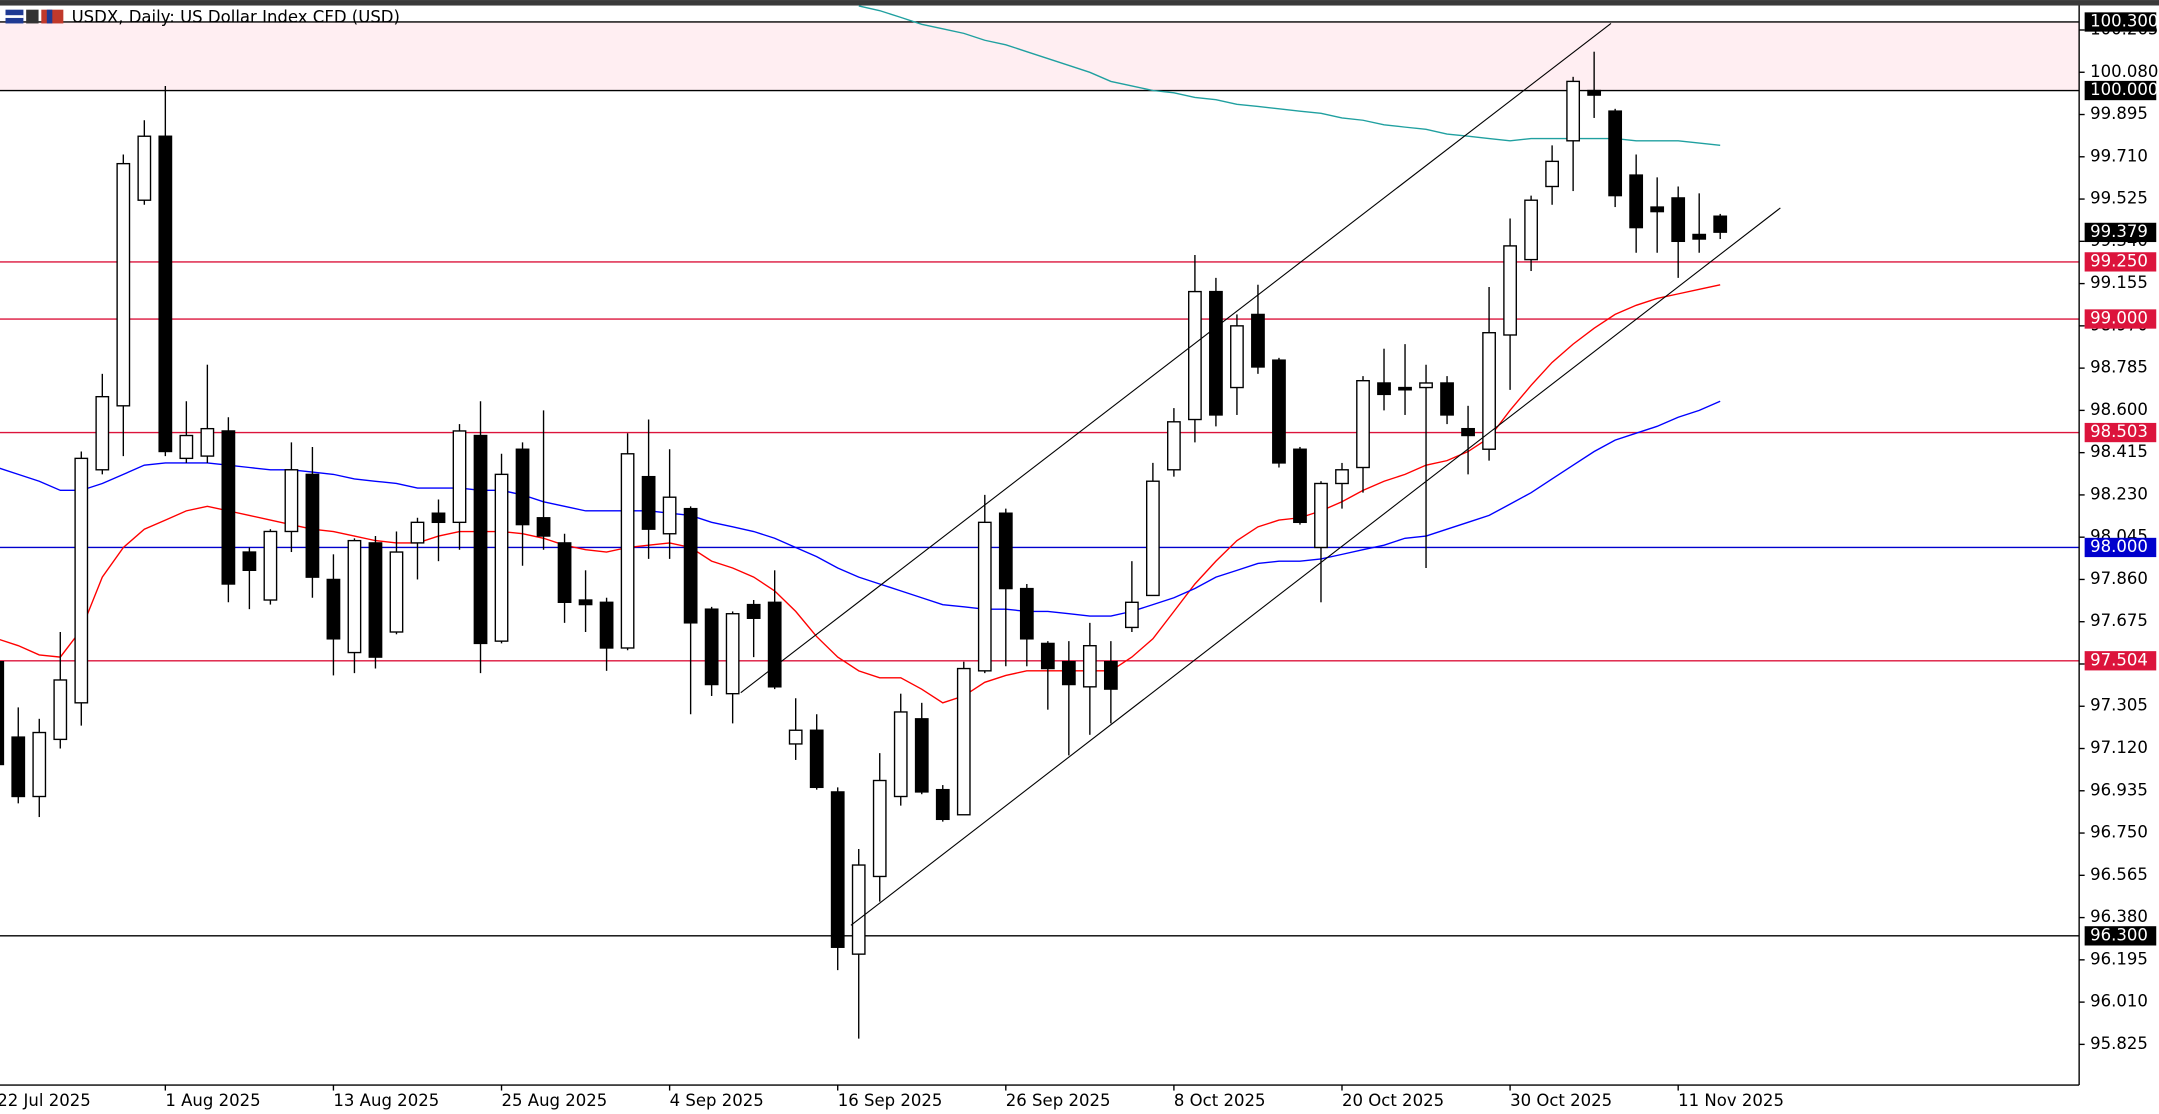 Image resolution: width=2159 pixels, height=1114 pixels. I want to click on y-tick-label: 97.860, so click(2119, 578).